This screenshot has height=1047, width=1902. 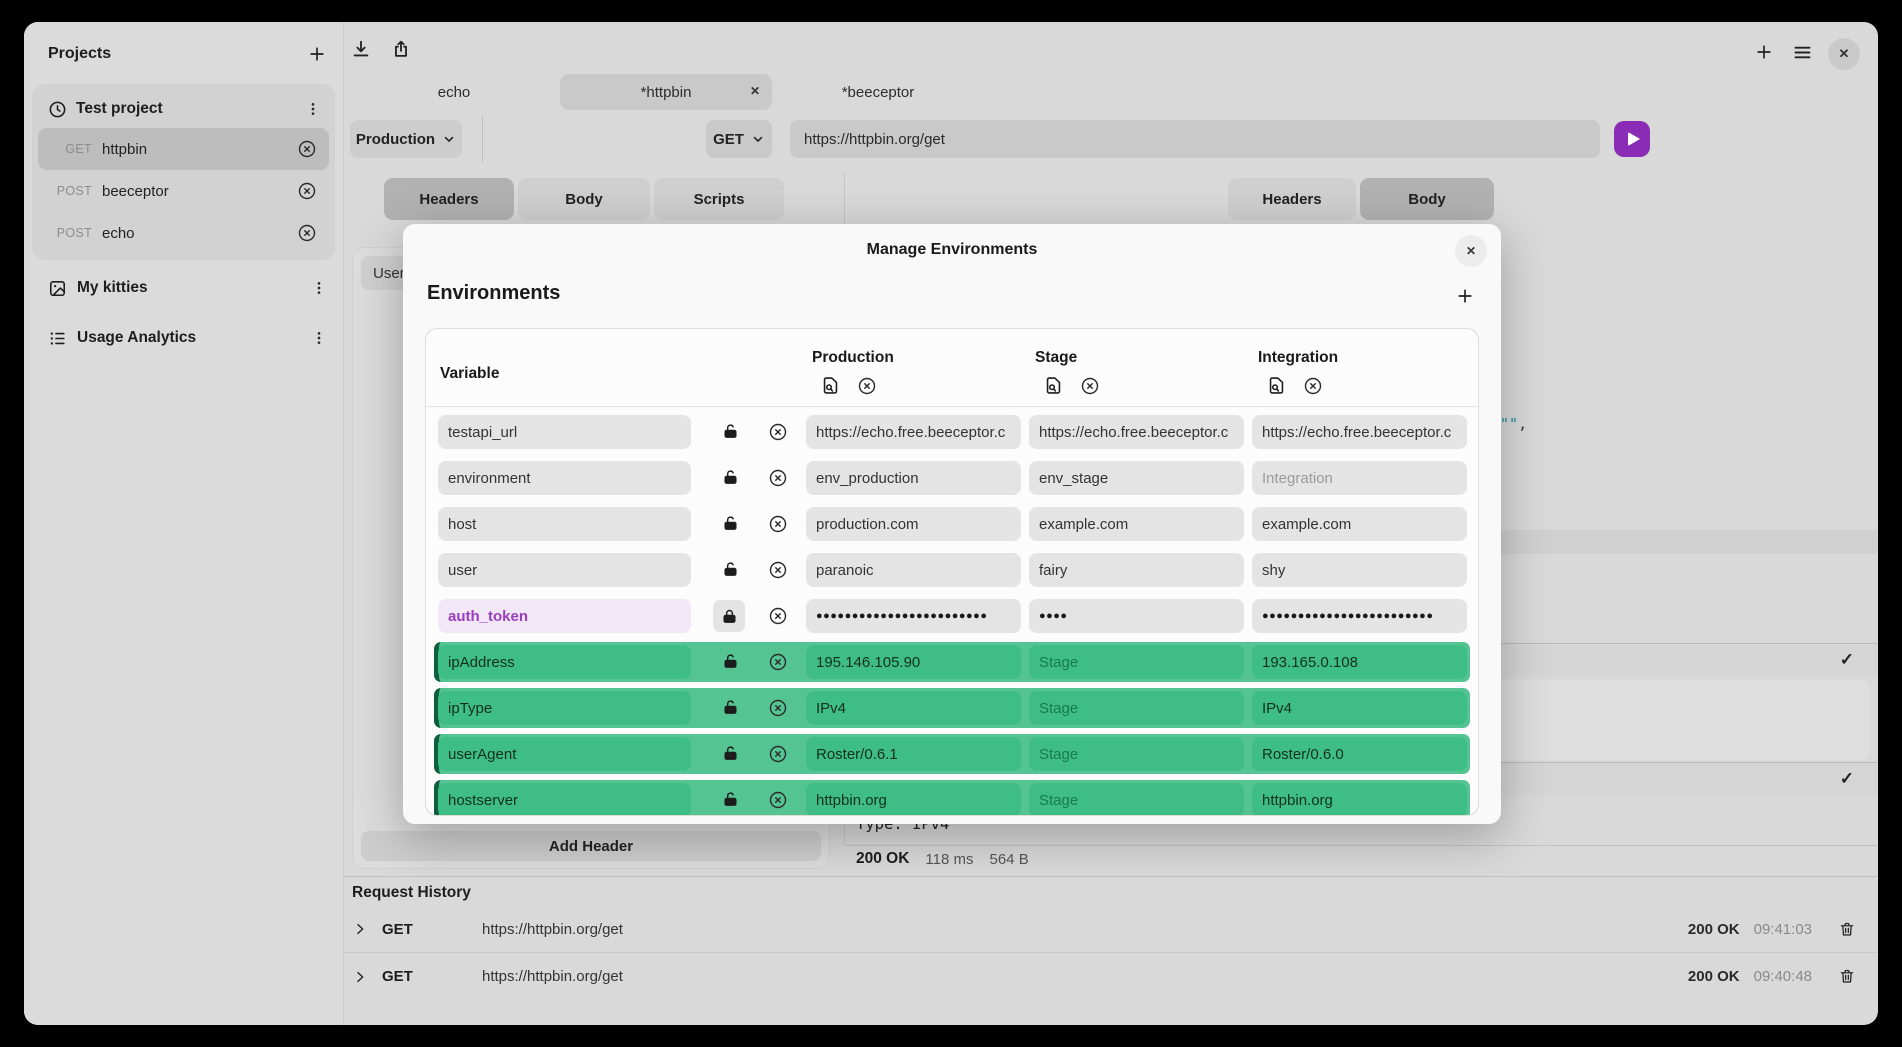 What do you see at coordinates (317, 54) in the screenshot?
I see `add-project-icon` at bounding box center [317, 54].